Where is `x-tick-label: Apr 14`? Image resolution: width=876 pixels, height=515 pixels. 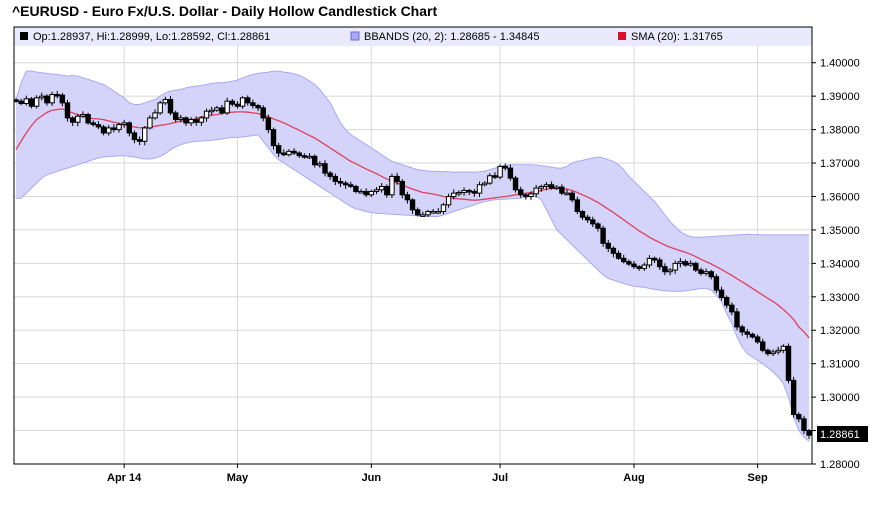 x-tick-label: Apr 14 is located at coordinates (124, 478).